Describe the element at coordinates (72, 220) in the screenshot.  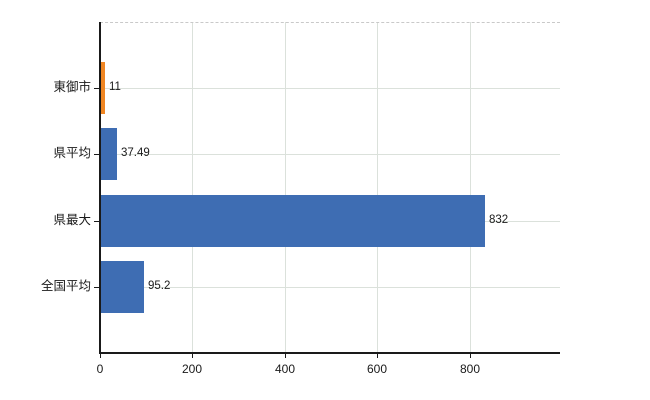
I see `category-label: 県最大` at that location.